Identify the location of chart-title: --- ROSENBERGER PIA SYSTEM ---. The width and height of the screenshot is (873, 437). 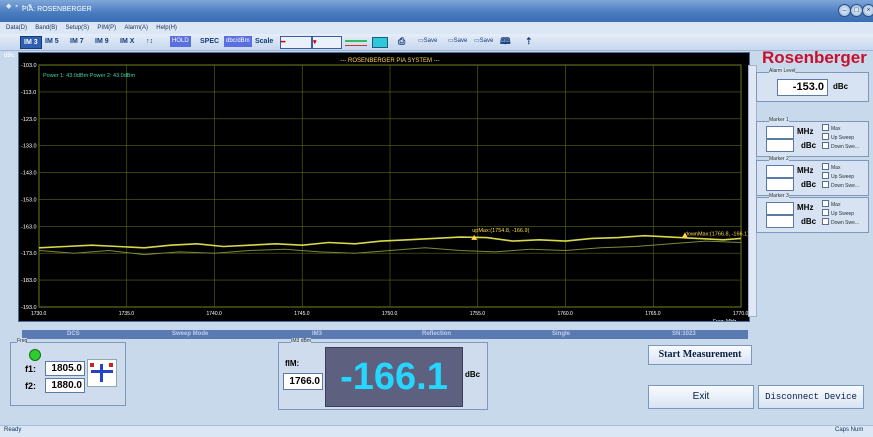
(389, 61).